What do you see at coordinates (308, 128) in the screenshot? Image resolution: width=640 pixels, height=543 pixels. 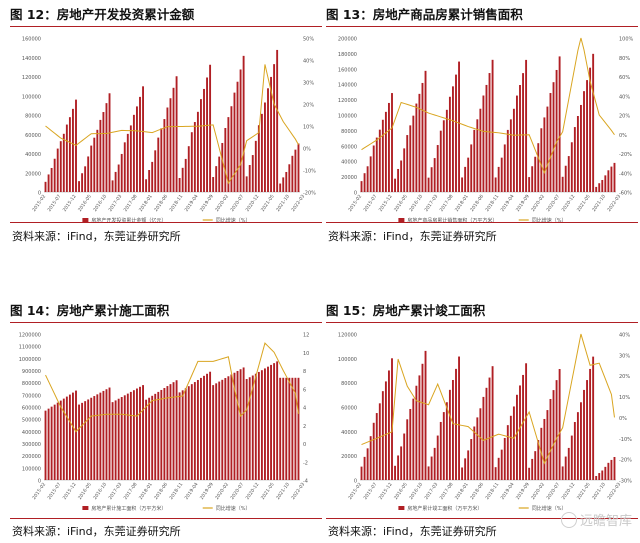 I see `y-right-tick-label: 10%` at bounding box center [308, 128].